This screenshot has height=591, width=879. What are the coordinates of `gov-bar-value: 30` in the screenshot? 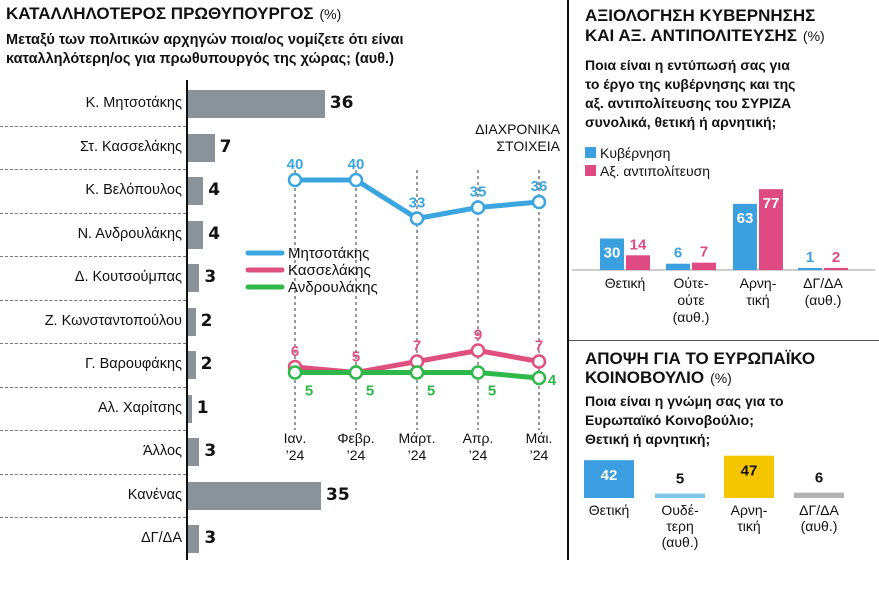 It's located at (612, 253).